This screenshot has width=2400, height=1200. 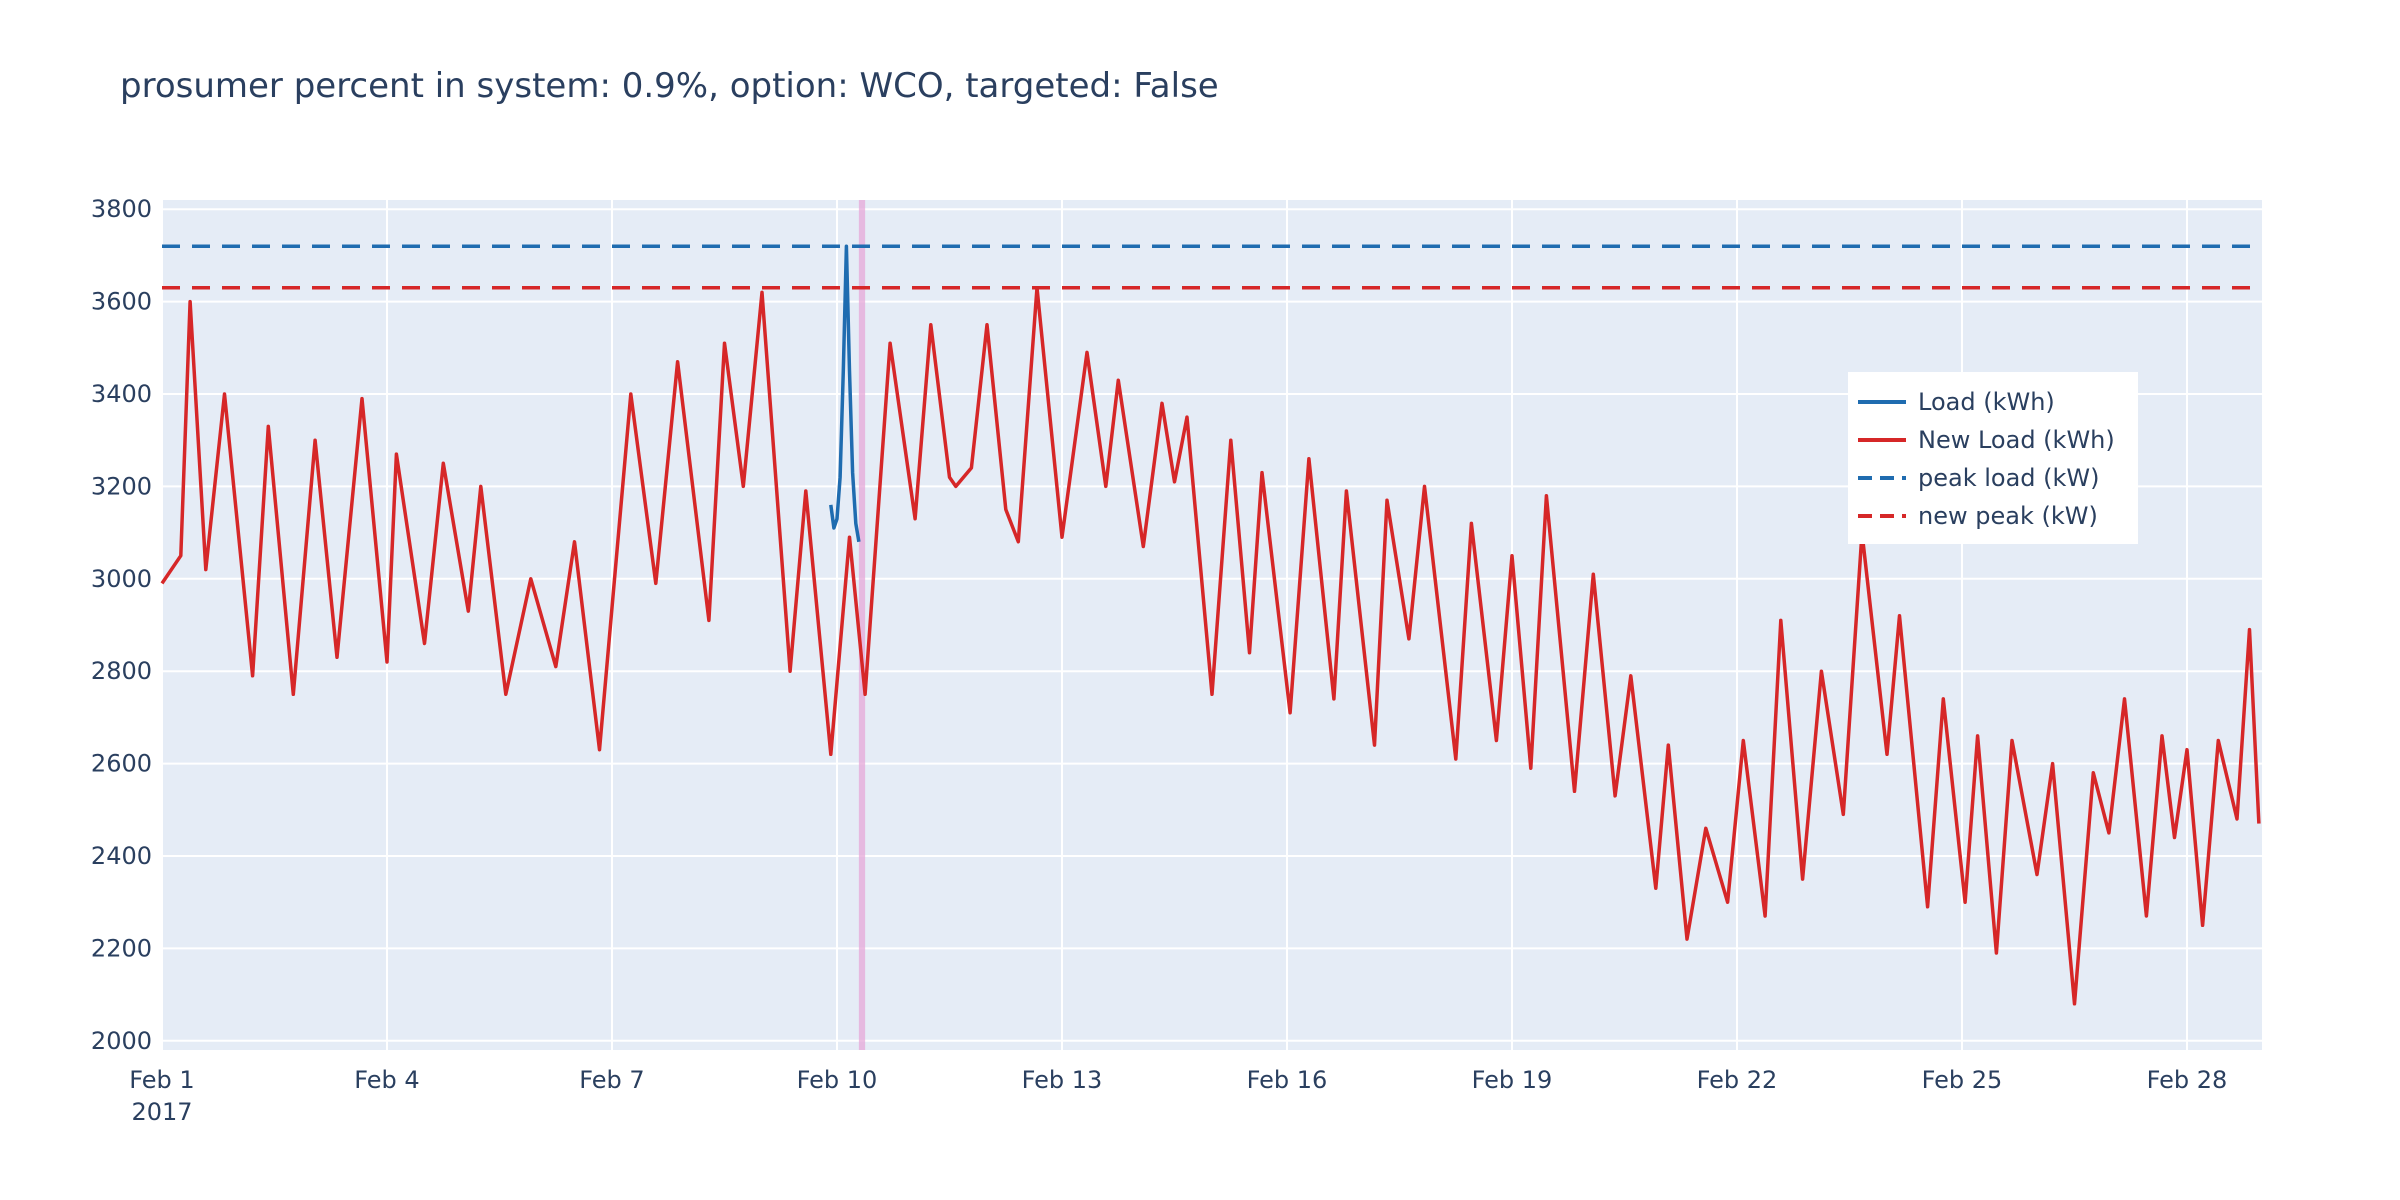 I want to click on x-tick-label: Feb 4, so click(x=386, y=1080).